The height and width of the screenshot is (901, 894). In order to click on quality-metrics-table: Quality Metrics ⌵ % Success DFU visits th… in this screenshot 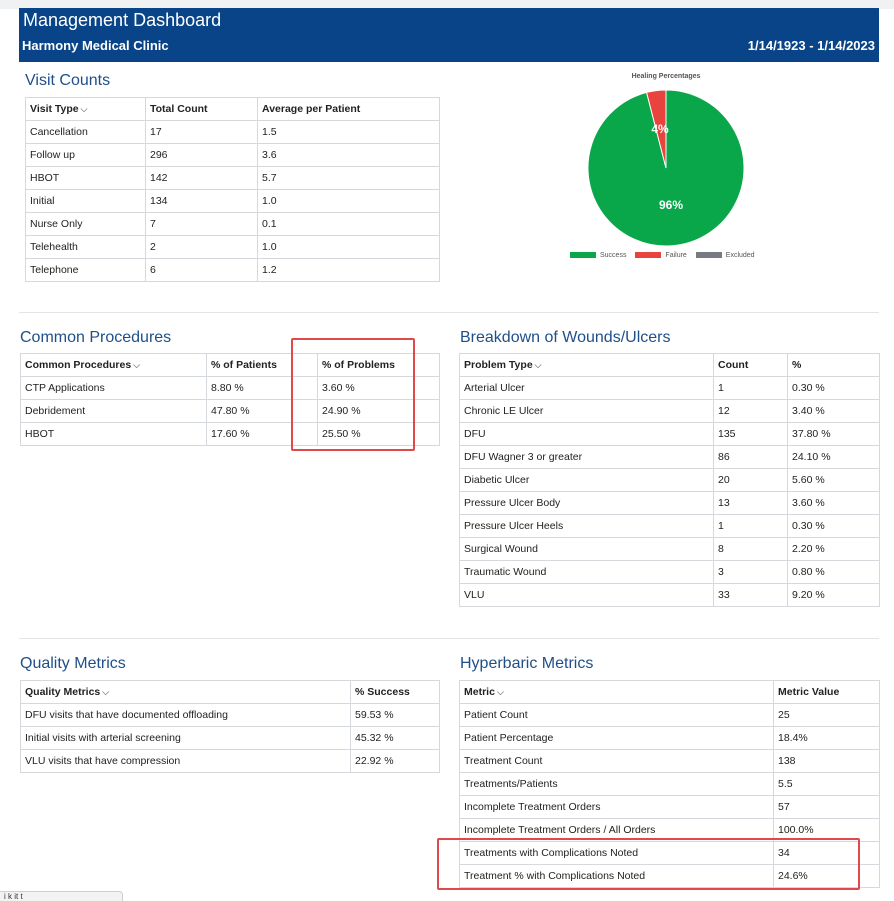, I will do `click(230, 726)`.